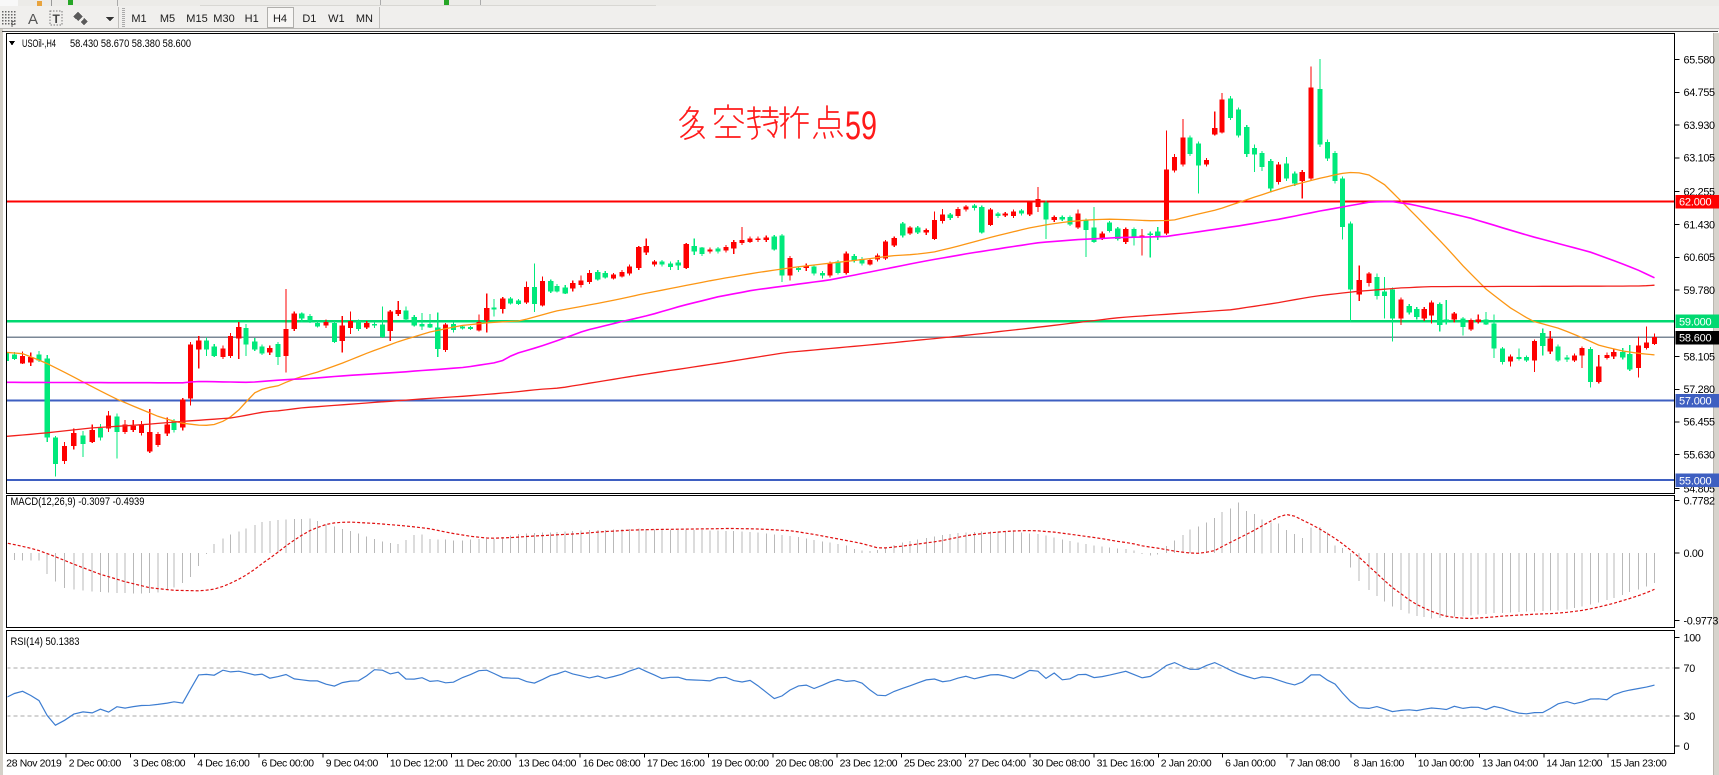 The width and height of the screenshot is (1719, 775). Describe the element at coordinates (336, 19) in the screenshot. I see `svg-text: W1` at that location.